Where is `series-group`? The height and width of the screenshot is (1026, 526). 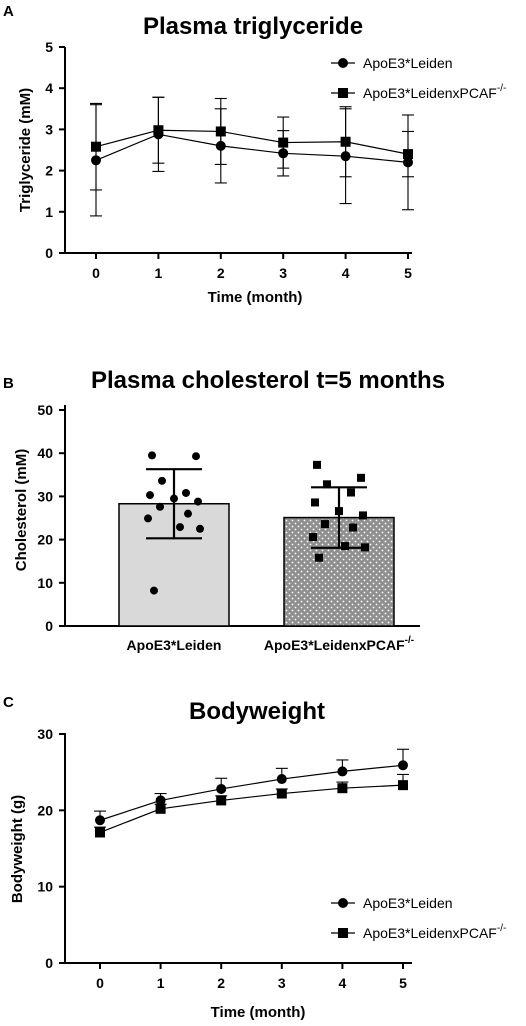 series-group is located at coordinates (252, 156).